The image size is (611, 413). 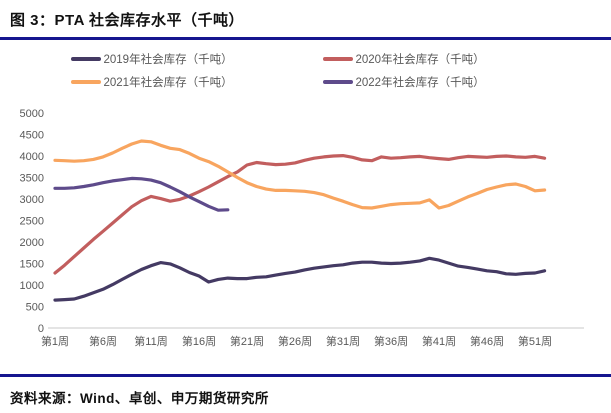 What do you see at coordinates (300, 279) in the screenshot?
I see `series-line-2019` at bounding box center [300, 279].